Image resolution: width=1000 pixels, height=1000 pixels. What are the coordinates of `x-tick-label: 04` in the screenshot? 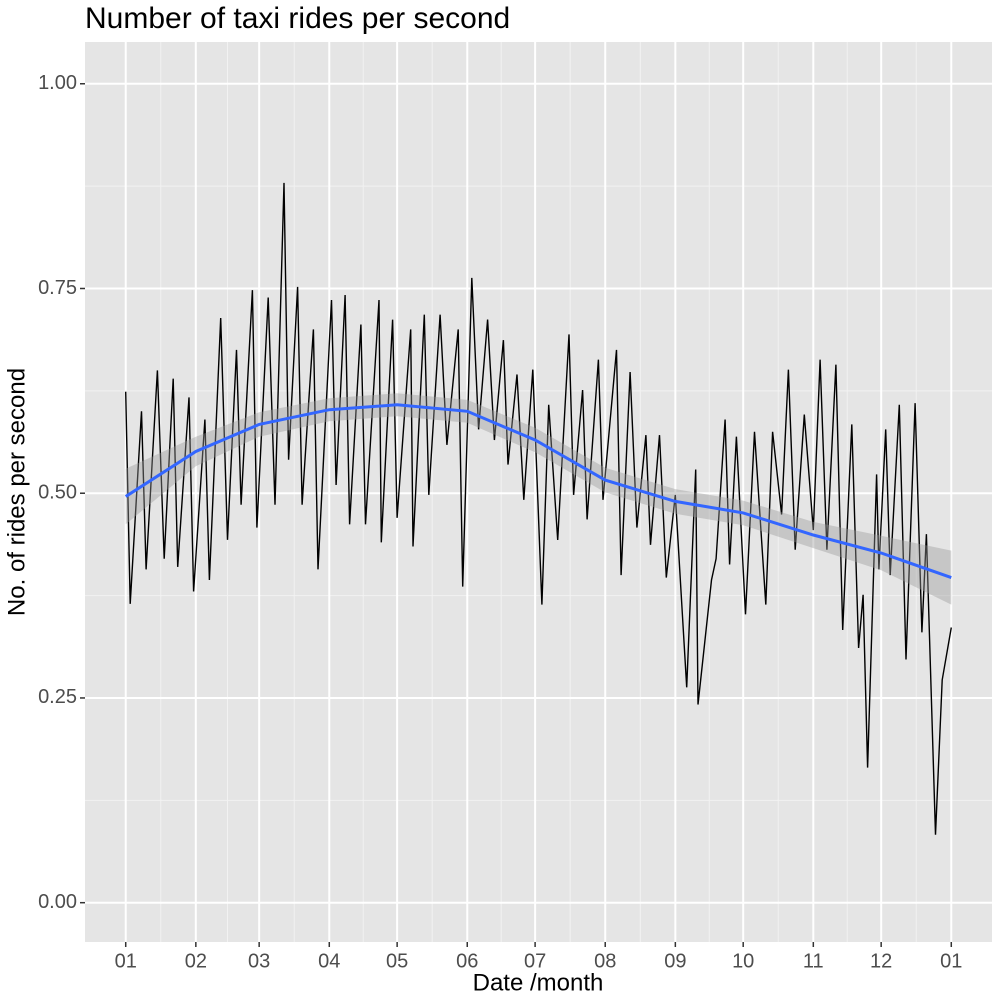 It's located at (329, 961).